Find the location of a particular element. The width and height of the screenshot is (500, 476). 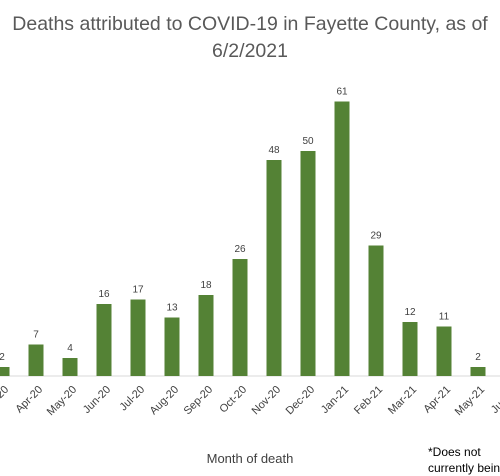

tick-label-Apr-20: Apr-20 is located at coordinates (29, 400).